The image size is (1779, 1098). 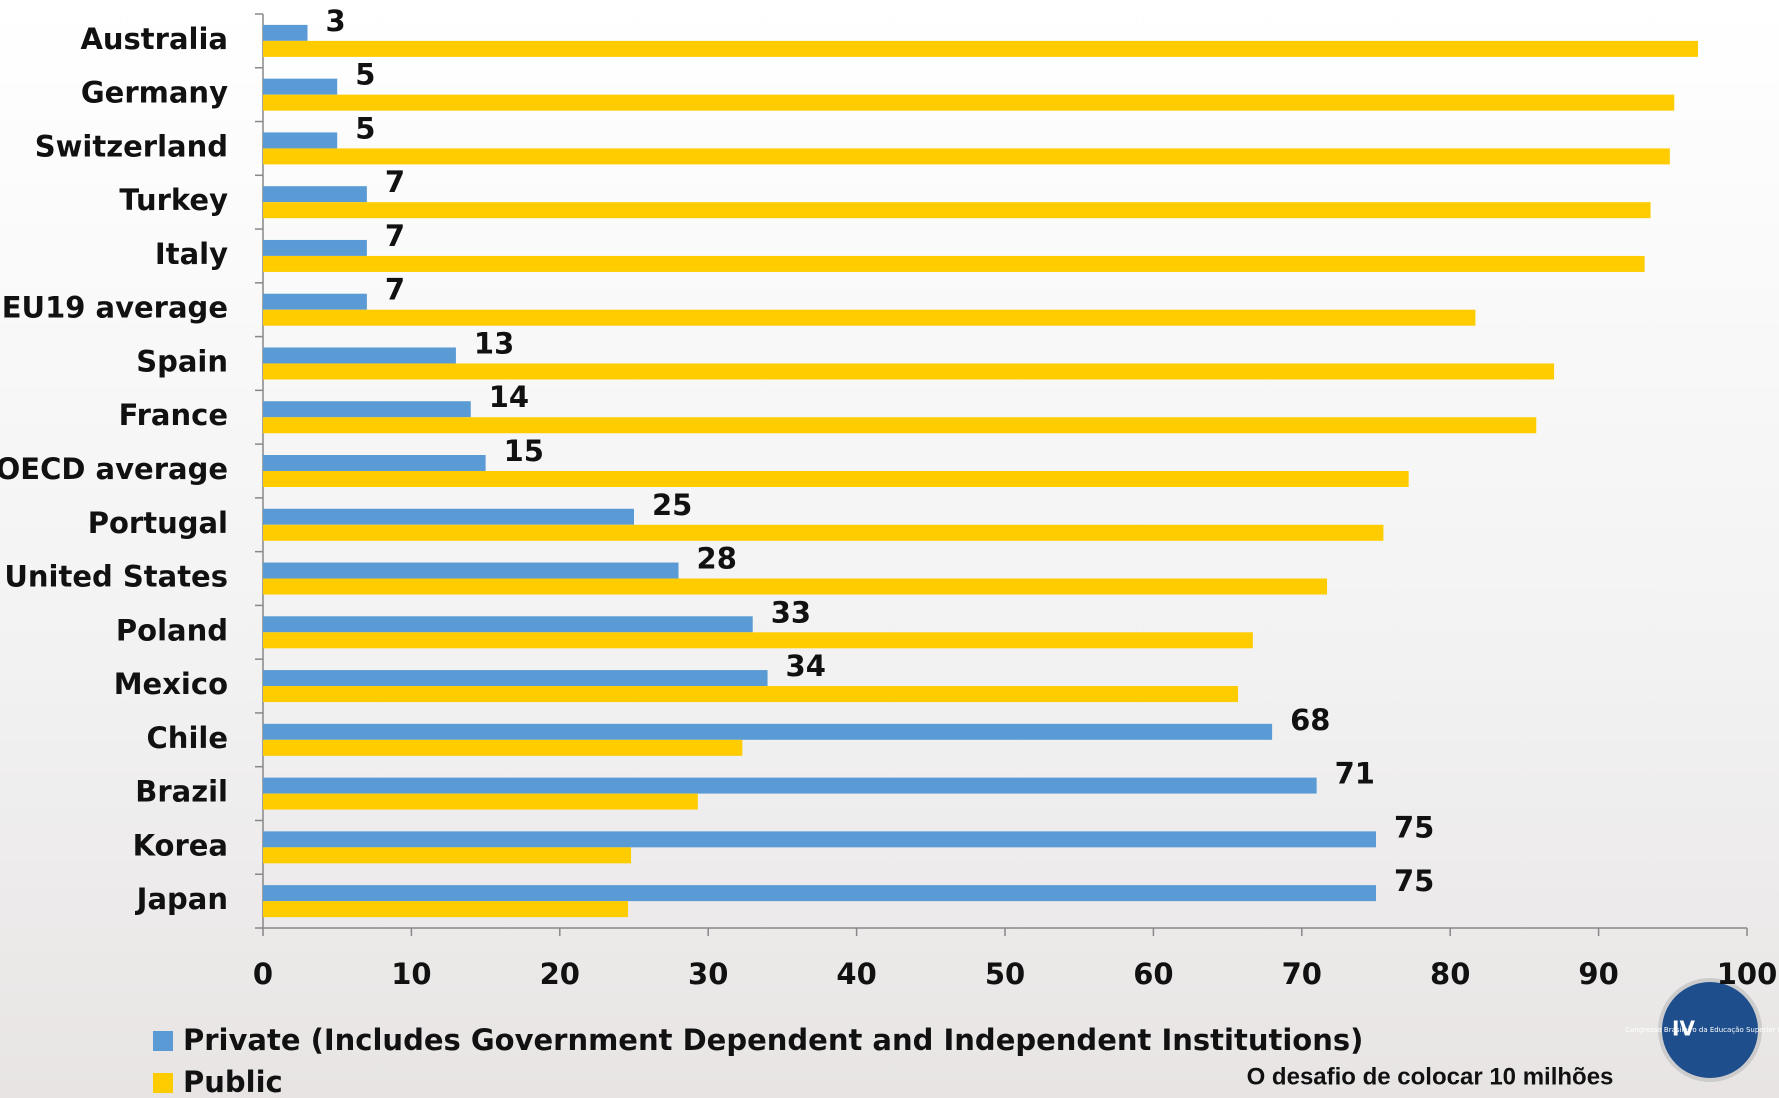 What do you see at coordinates (560, 974) in the screenshot?
I see `x-tick-label: 20` at bounding box center [560, 974].